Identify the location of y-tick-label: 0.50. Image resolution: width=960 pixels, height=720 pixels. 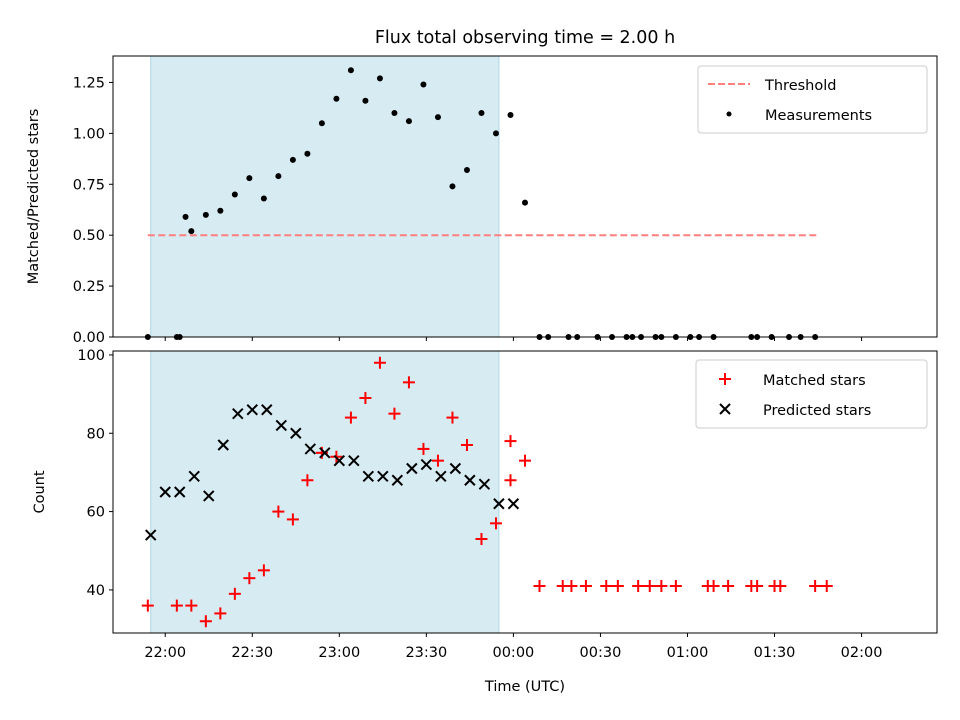
(89, 236).